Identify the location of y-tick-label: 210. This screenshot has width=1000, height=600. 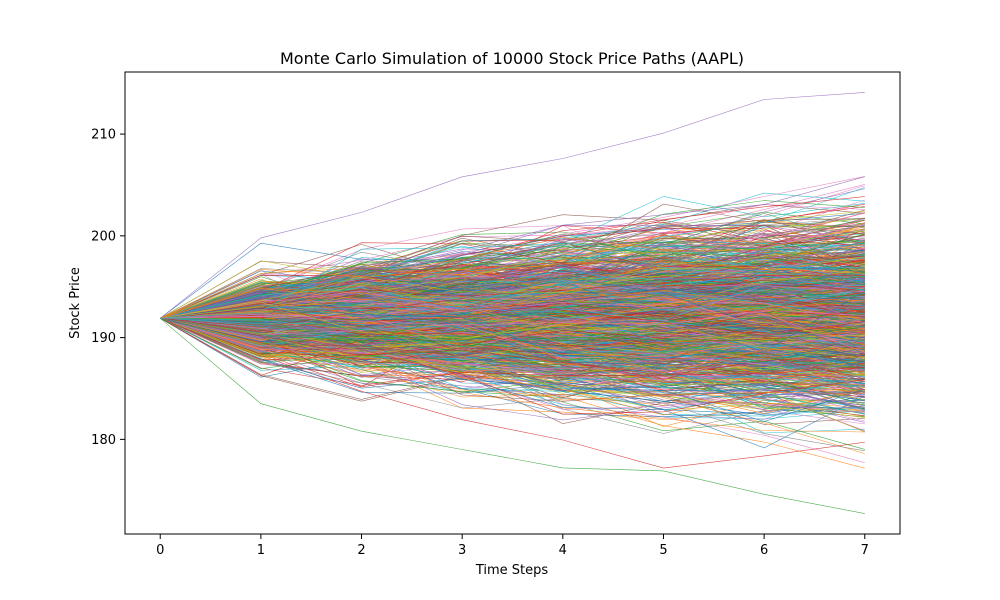
(103, 135).